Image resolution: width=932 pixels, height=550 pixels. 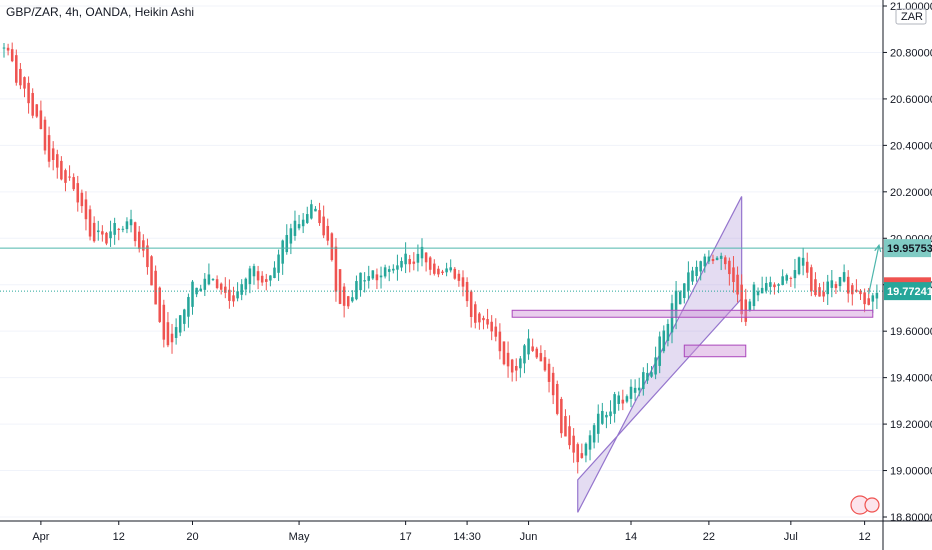 What do you see at coordinates (865, 505) in the screenshot?
I see `tradingview-logo-icon` at bounding box center [865, 505].